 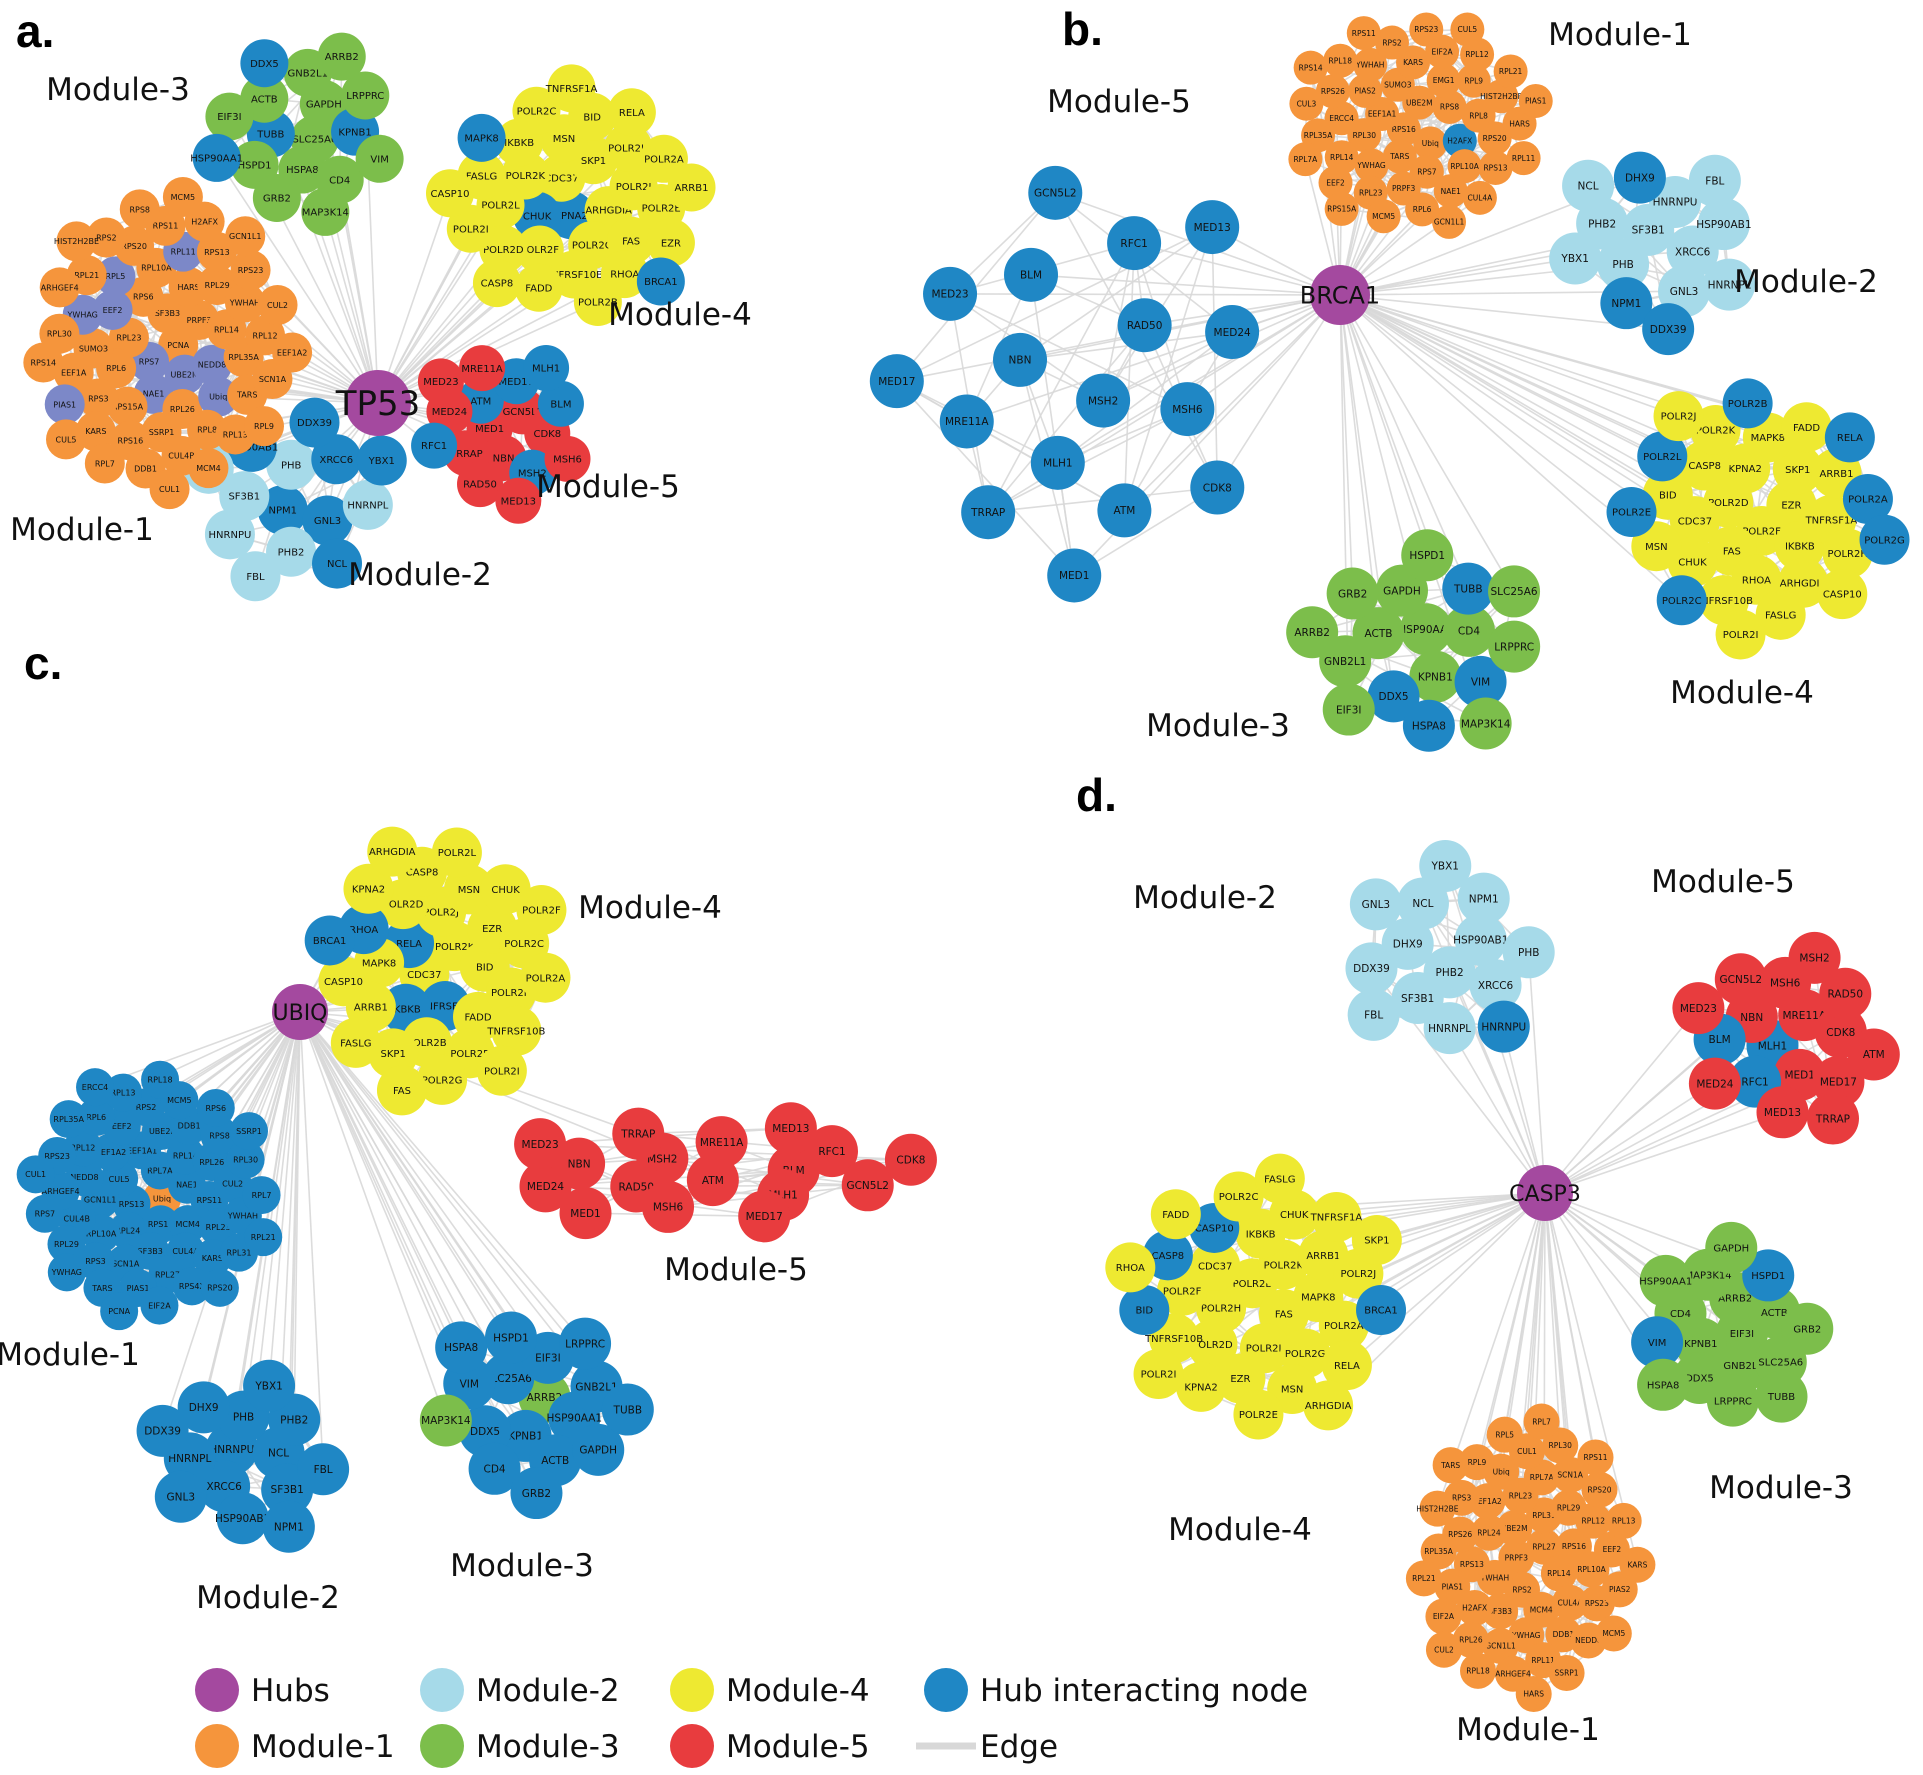 I want to click on node-c-ERCC4, so click(x=95, y=1087).